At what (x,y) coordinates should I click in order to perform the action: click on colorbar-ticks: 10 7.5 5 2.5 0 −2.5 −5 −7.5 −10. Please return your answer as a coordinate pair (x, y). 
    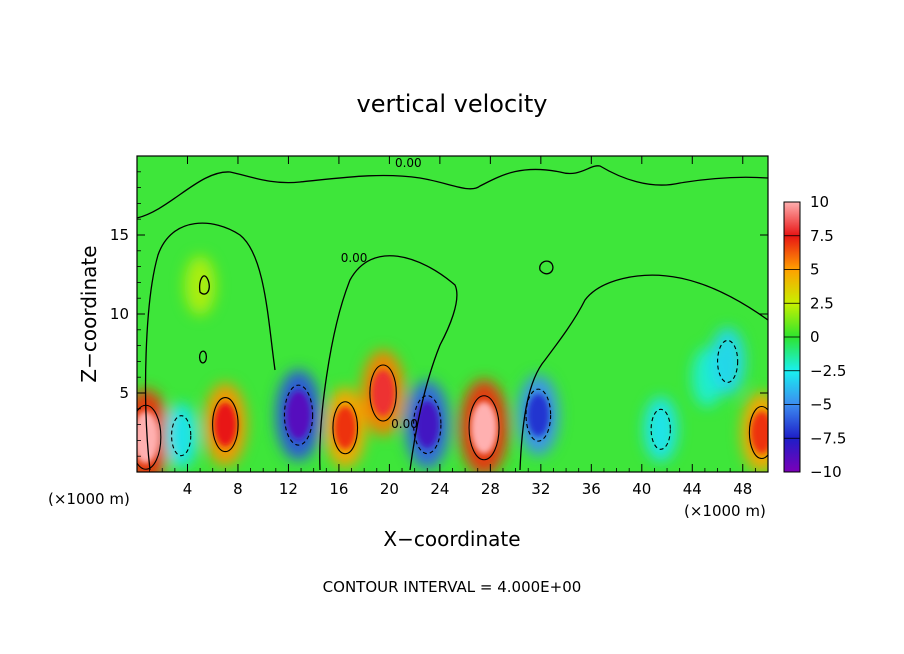
    Looking at the image, I should click on (815, 337).